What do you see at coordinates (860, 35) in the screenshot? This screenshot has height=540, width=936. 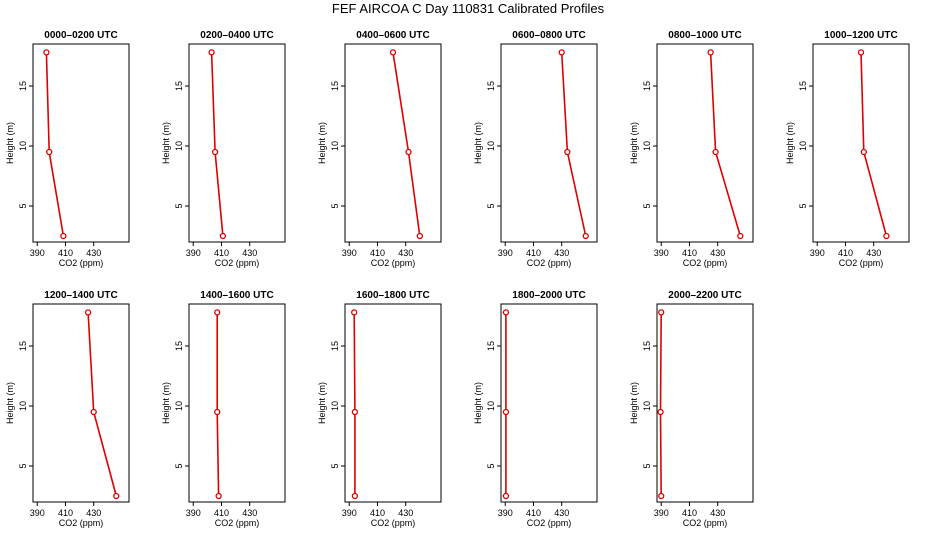 I see `panel-title: 1000–1200 UTC` at bounding box center [860, 35].